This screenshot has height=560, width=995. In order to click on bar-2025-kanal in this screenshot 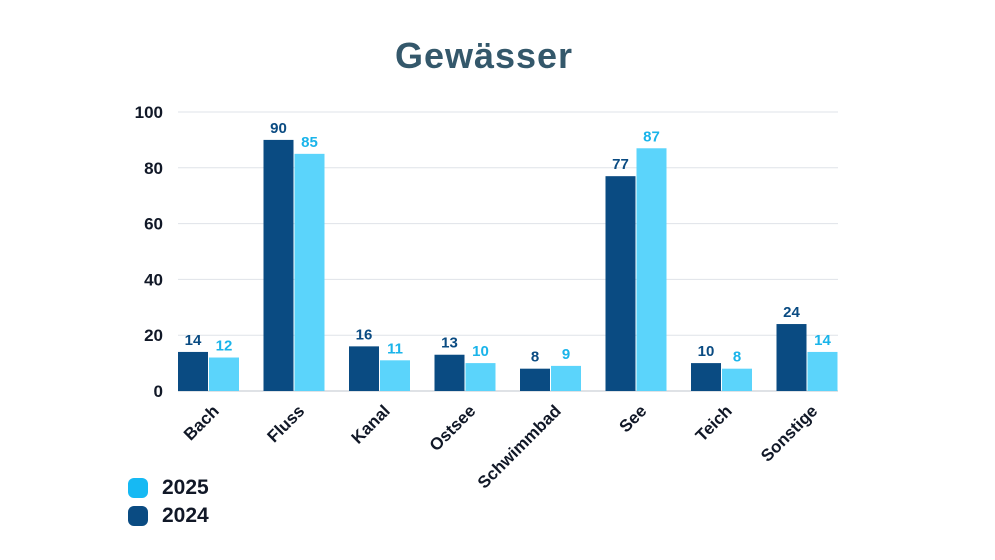, I will do `click(395, 375)`.